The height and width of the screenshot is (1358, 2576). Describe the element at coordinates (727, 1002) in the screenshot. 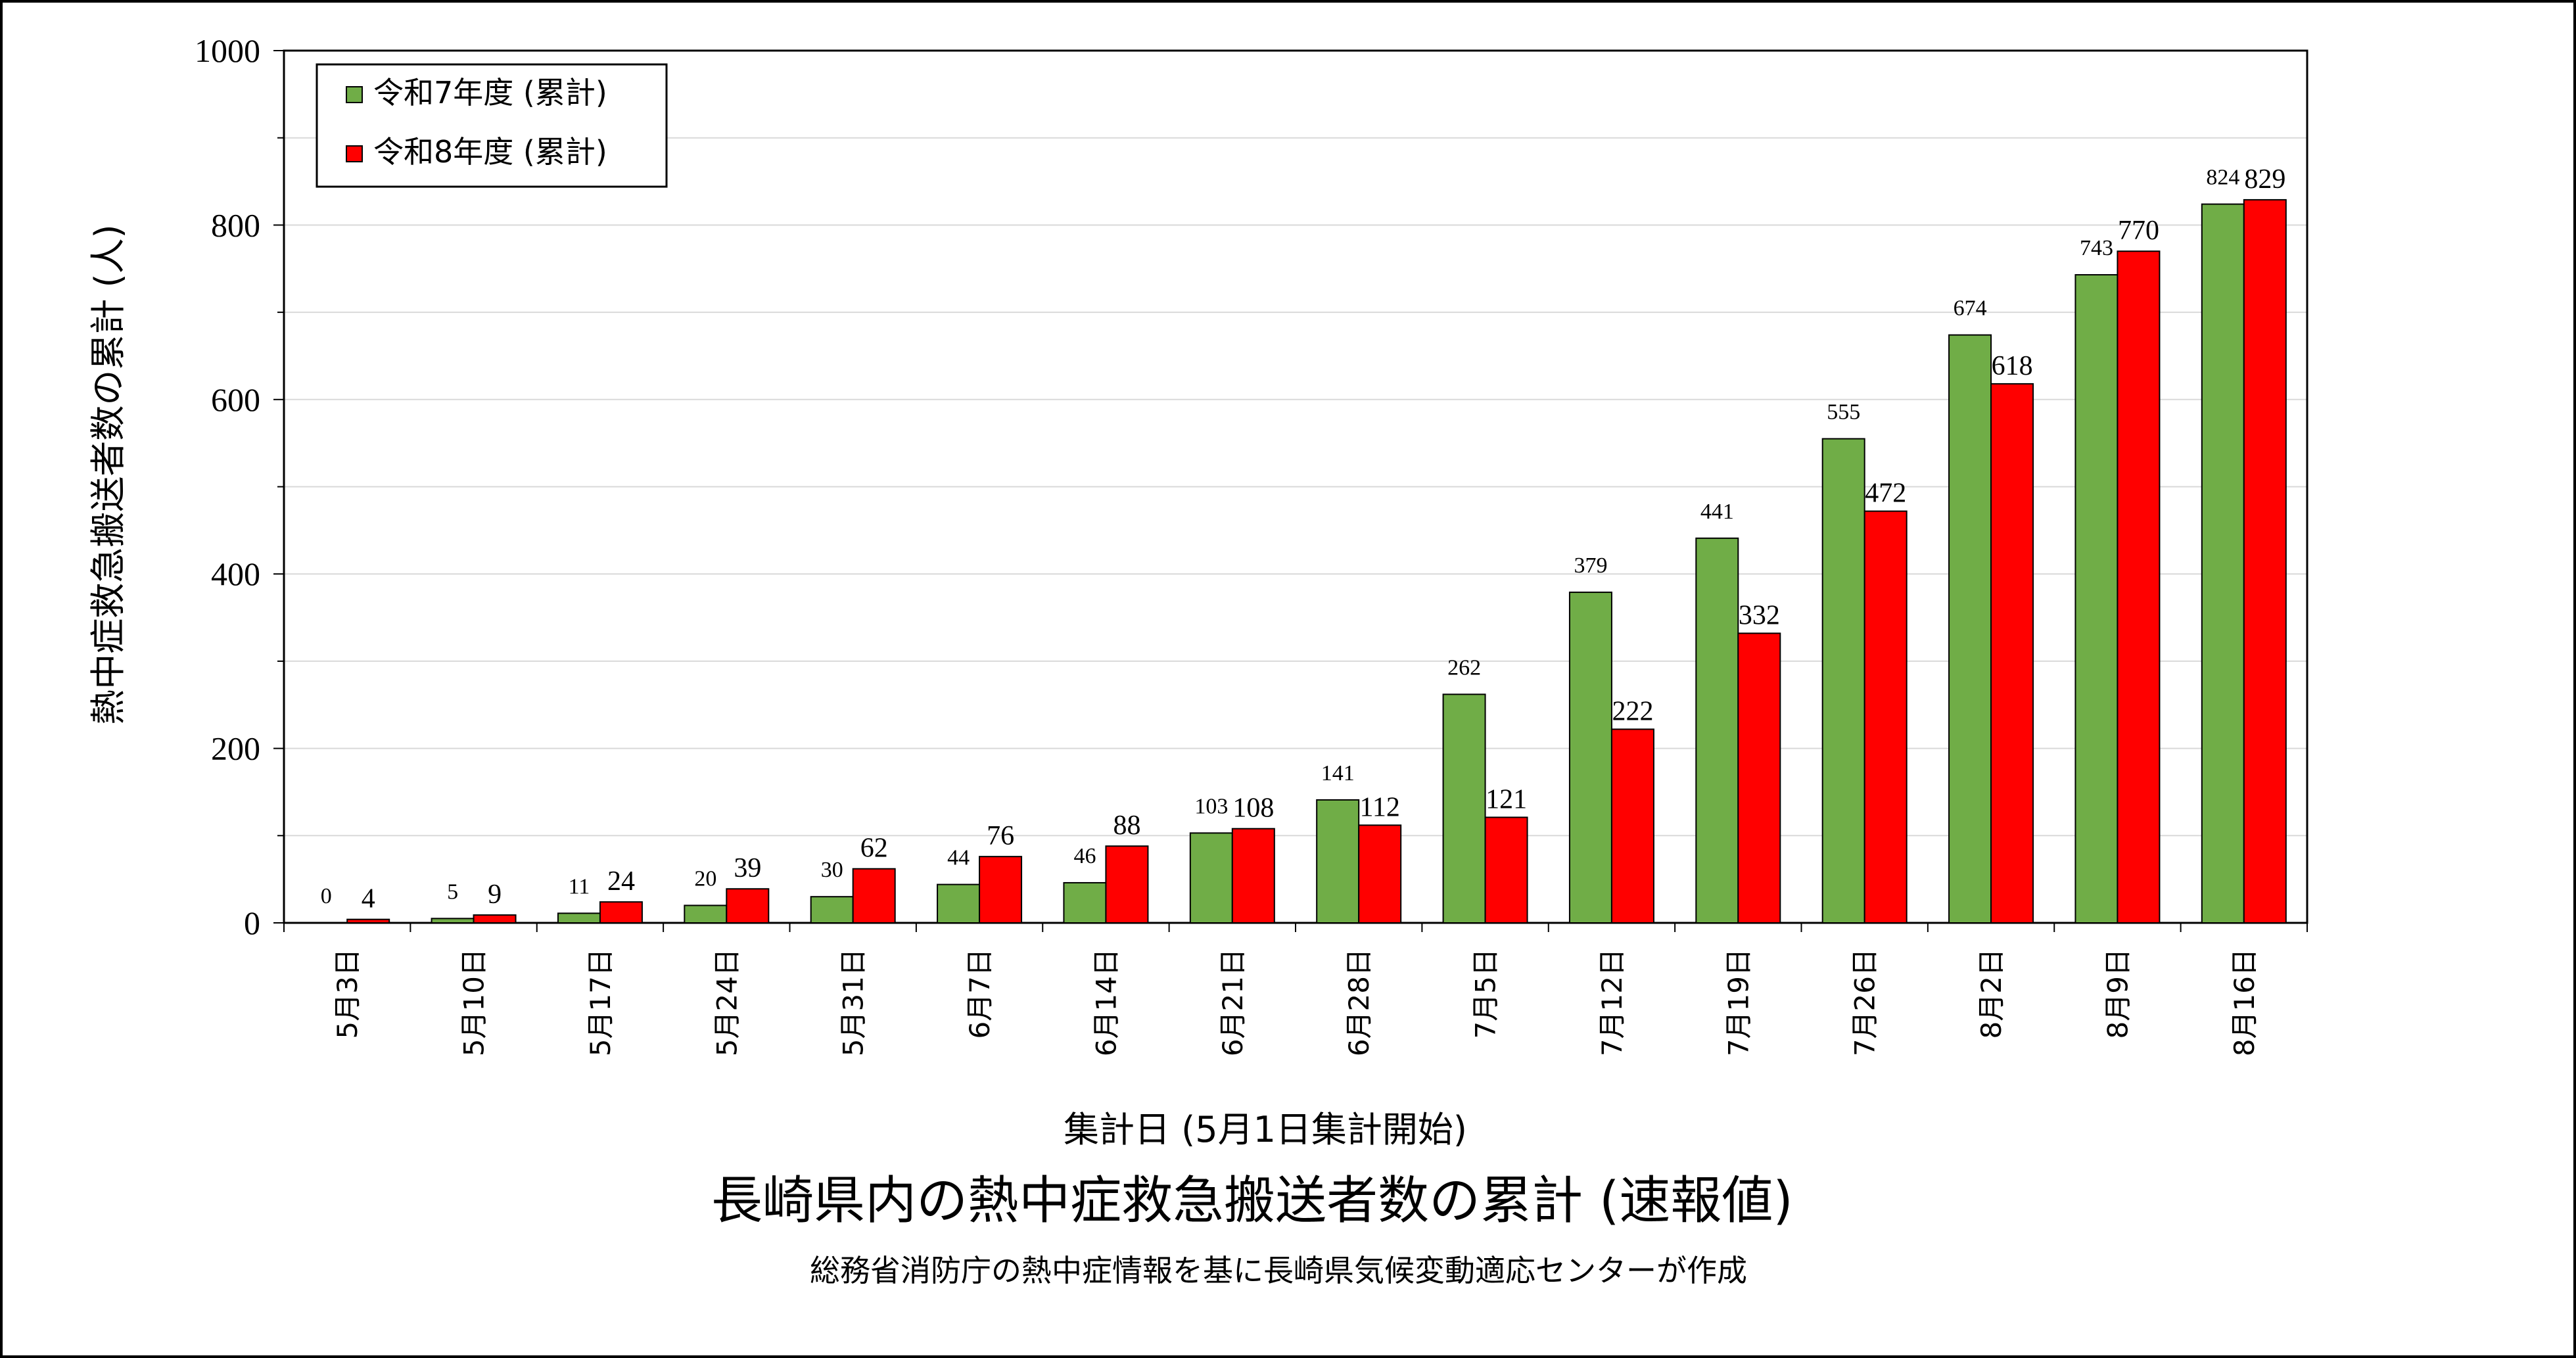

I see `x-tick-label: 5月24日` at that location.